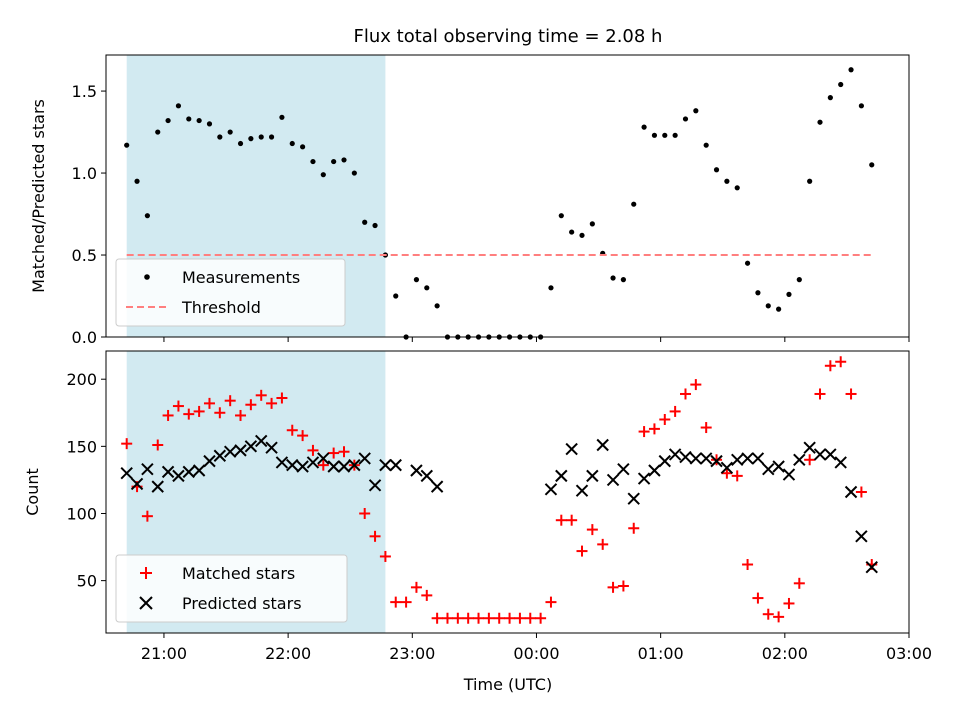 The width and height of the screenshot is (960, 720). Describe the element at coordinates (164, 653) in the screenshot. I see `x-tick-label: 21:00` at that location.